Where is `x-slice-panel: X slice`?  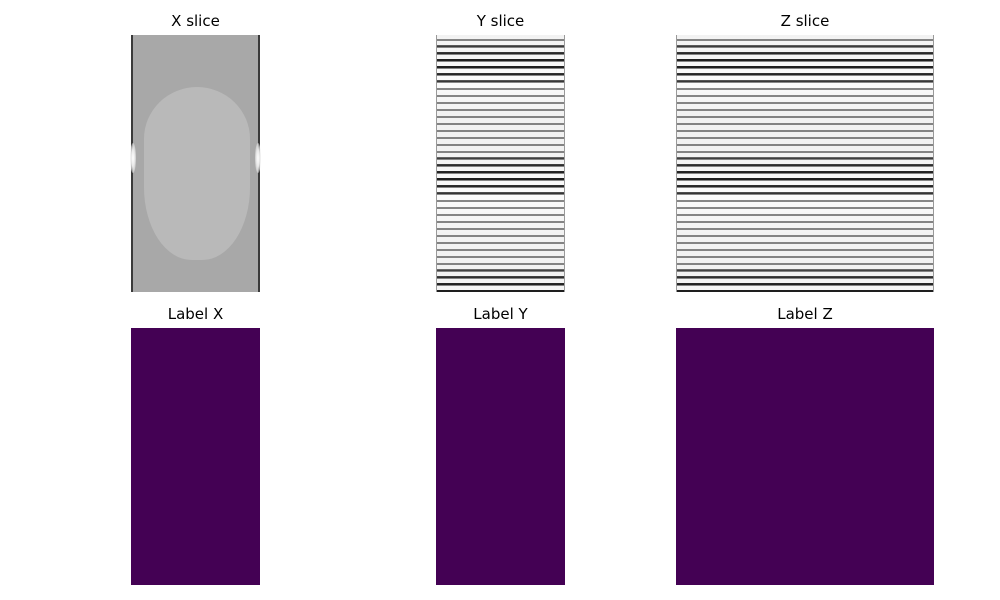
x-slice-panel: X slice is located at coordinates (195, 152).